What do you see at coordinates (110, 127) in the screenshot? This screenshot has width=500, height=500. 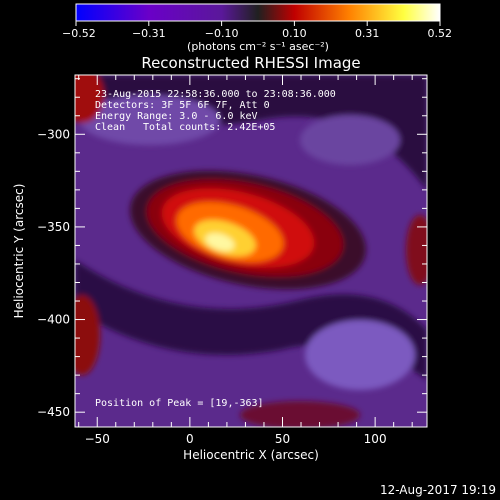 I see `annotation-algorithm: Clean` at bounding box center [110, 127].